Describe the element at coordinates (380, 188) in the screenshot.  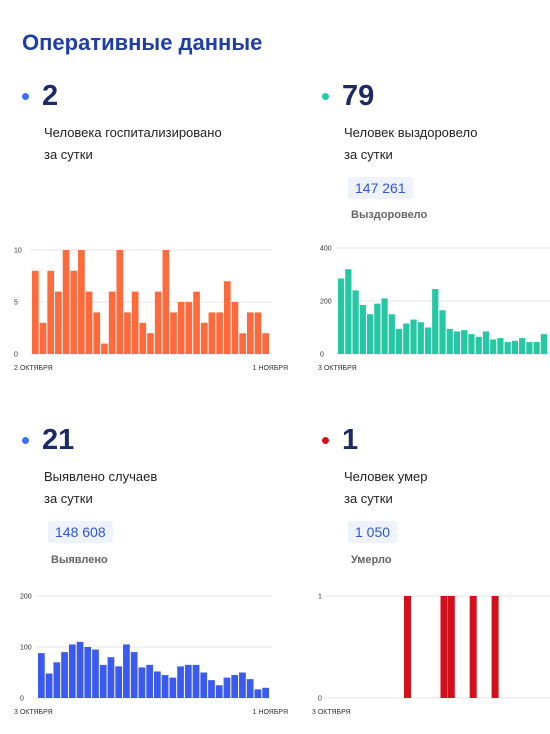
I see `recovered-total: 147 261` at that location.